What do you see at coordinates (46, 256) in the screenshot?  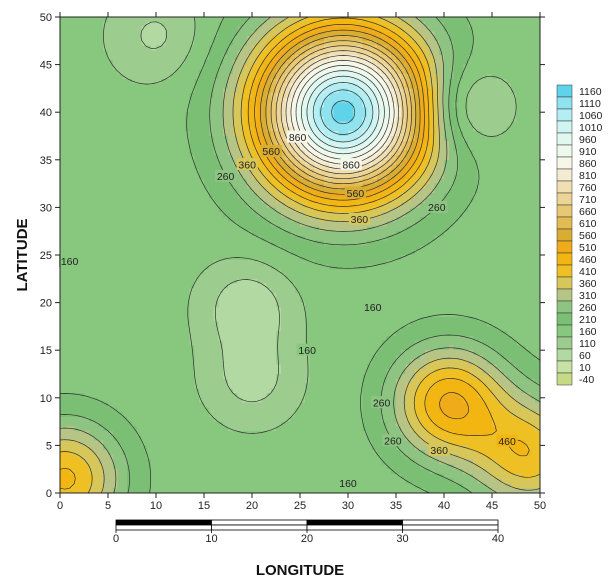 I see `y-tick-label: 25` at bounding box center [46, 256].